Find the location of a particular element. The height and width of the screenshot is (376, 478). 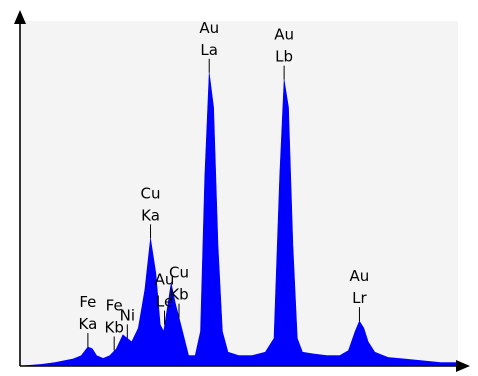

peak-label-line2: Ni is located at coordinates (127, 315).